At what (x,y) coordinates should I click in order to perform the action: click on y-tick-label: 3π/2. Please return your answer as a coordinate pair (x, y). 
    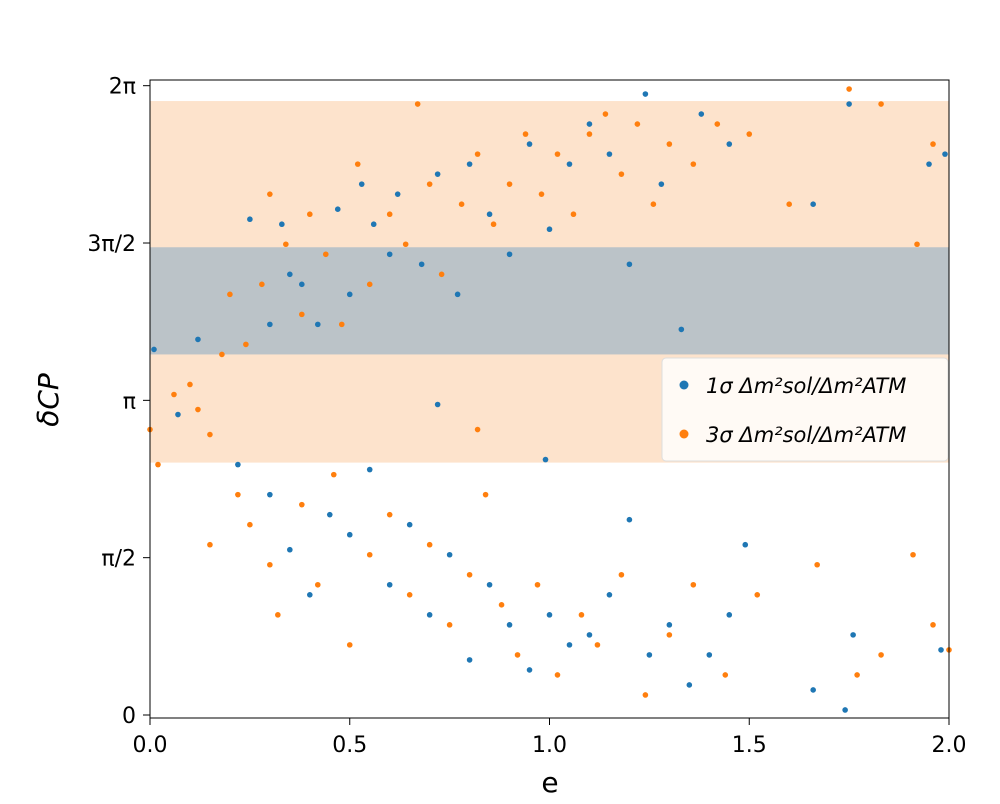
    Looking at the image, I should click on (111, 244).